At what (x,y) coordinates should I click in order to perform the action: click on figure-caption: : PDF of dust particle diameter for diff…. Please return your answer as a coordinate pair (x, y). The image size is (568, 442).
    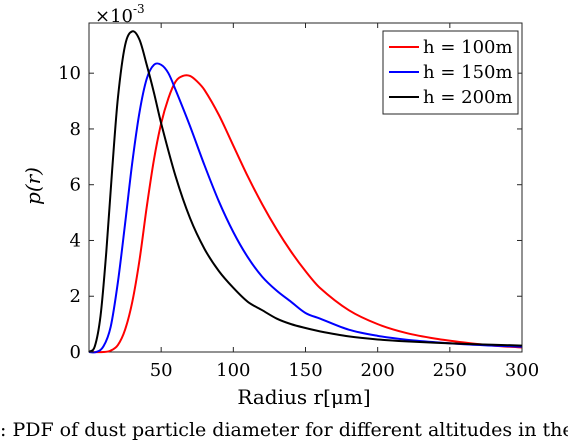
    Looking at the image, I should click on (284, 430).